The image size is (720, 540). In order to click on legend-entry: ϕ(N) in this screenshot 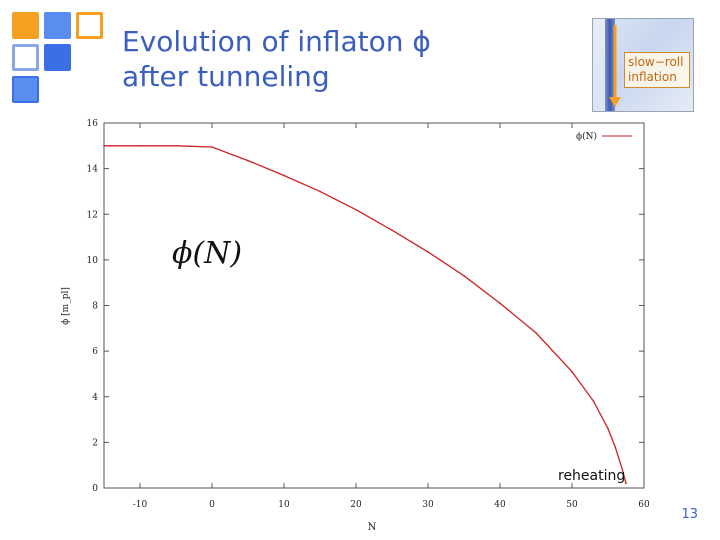, I will do `click(586, 136)`.